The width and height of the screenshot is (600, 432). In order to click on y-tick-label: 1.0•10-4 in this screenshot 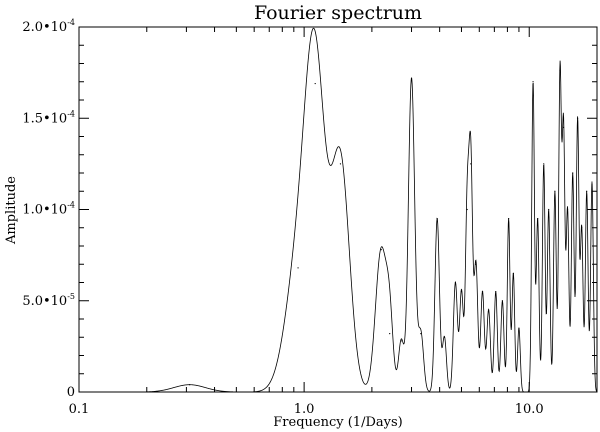, I will do `click(48, 209)`.